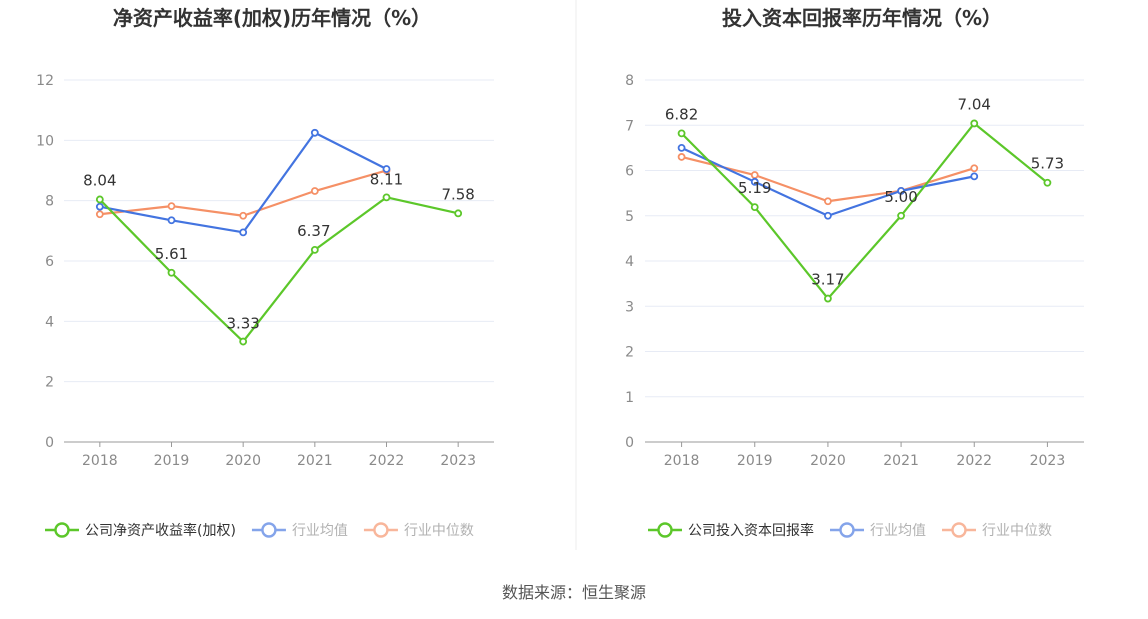 The height and width of the screenshot is (619, 1148). I want to click on y-tick-label: 5, so click(629, 217).